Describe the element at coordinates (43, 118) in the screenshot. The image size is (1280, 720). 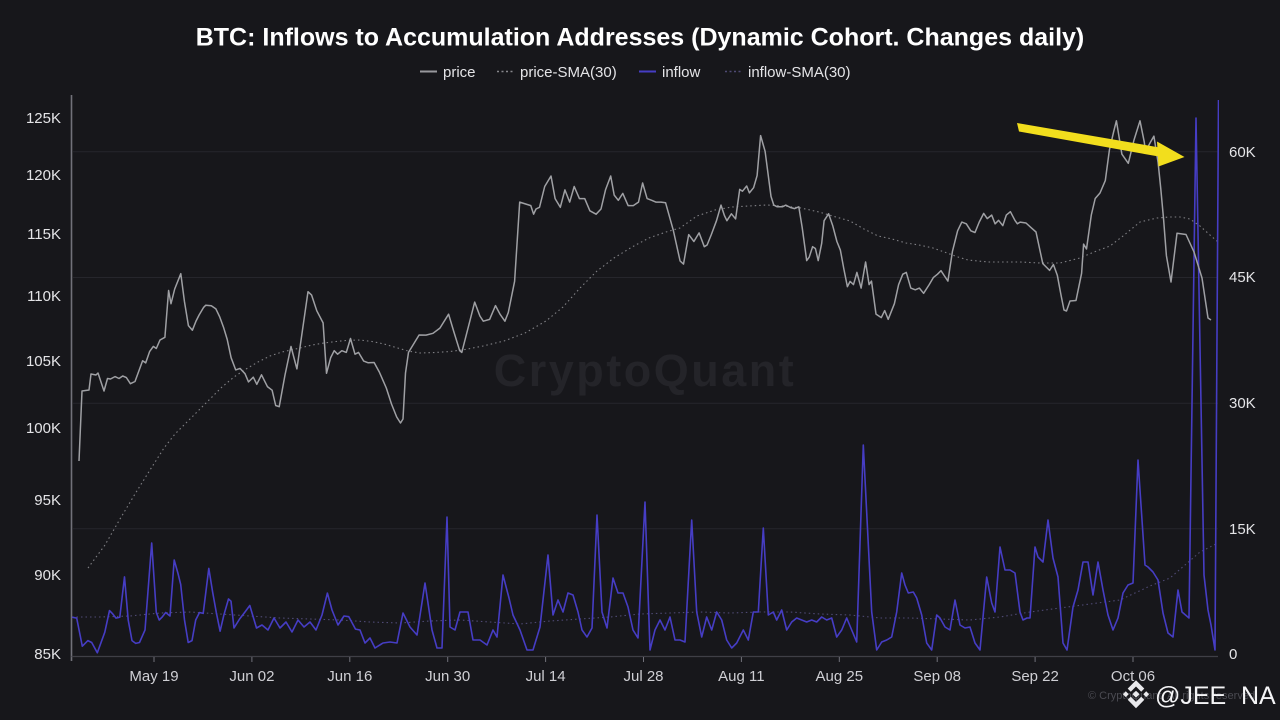
I see `svg-text: 125K` at that location.